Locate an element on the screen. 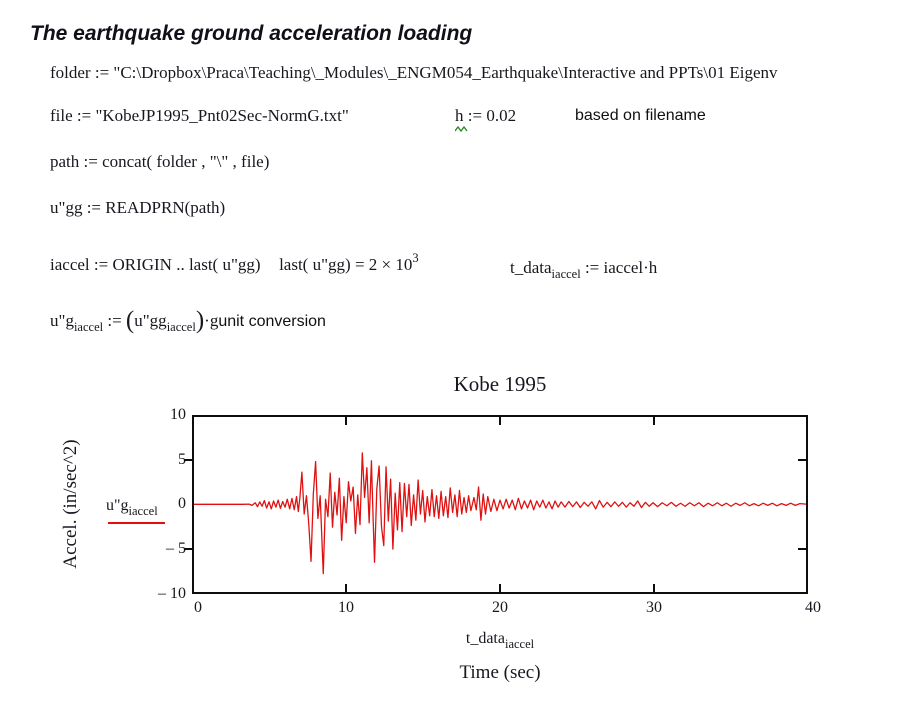 The width and height of the screenshot is (906, 704). file-value: "KobeJP1995_Pnt02Sec-NormG.txt" is located at coordinates (222, 115).